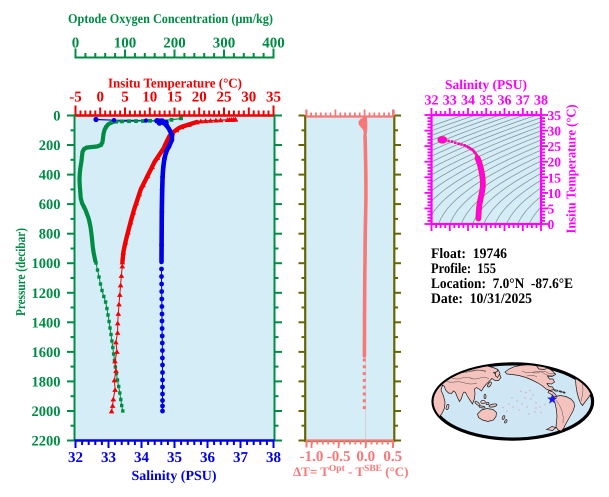  I want to click on svg-text: Date: 10/31/2025, so click(481, 299).